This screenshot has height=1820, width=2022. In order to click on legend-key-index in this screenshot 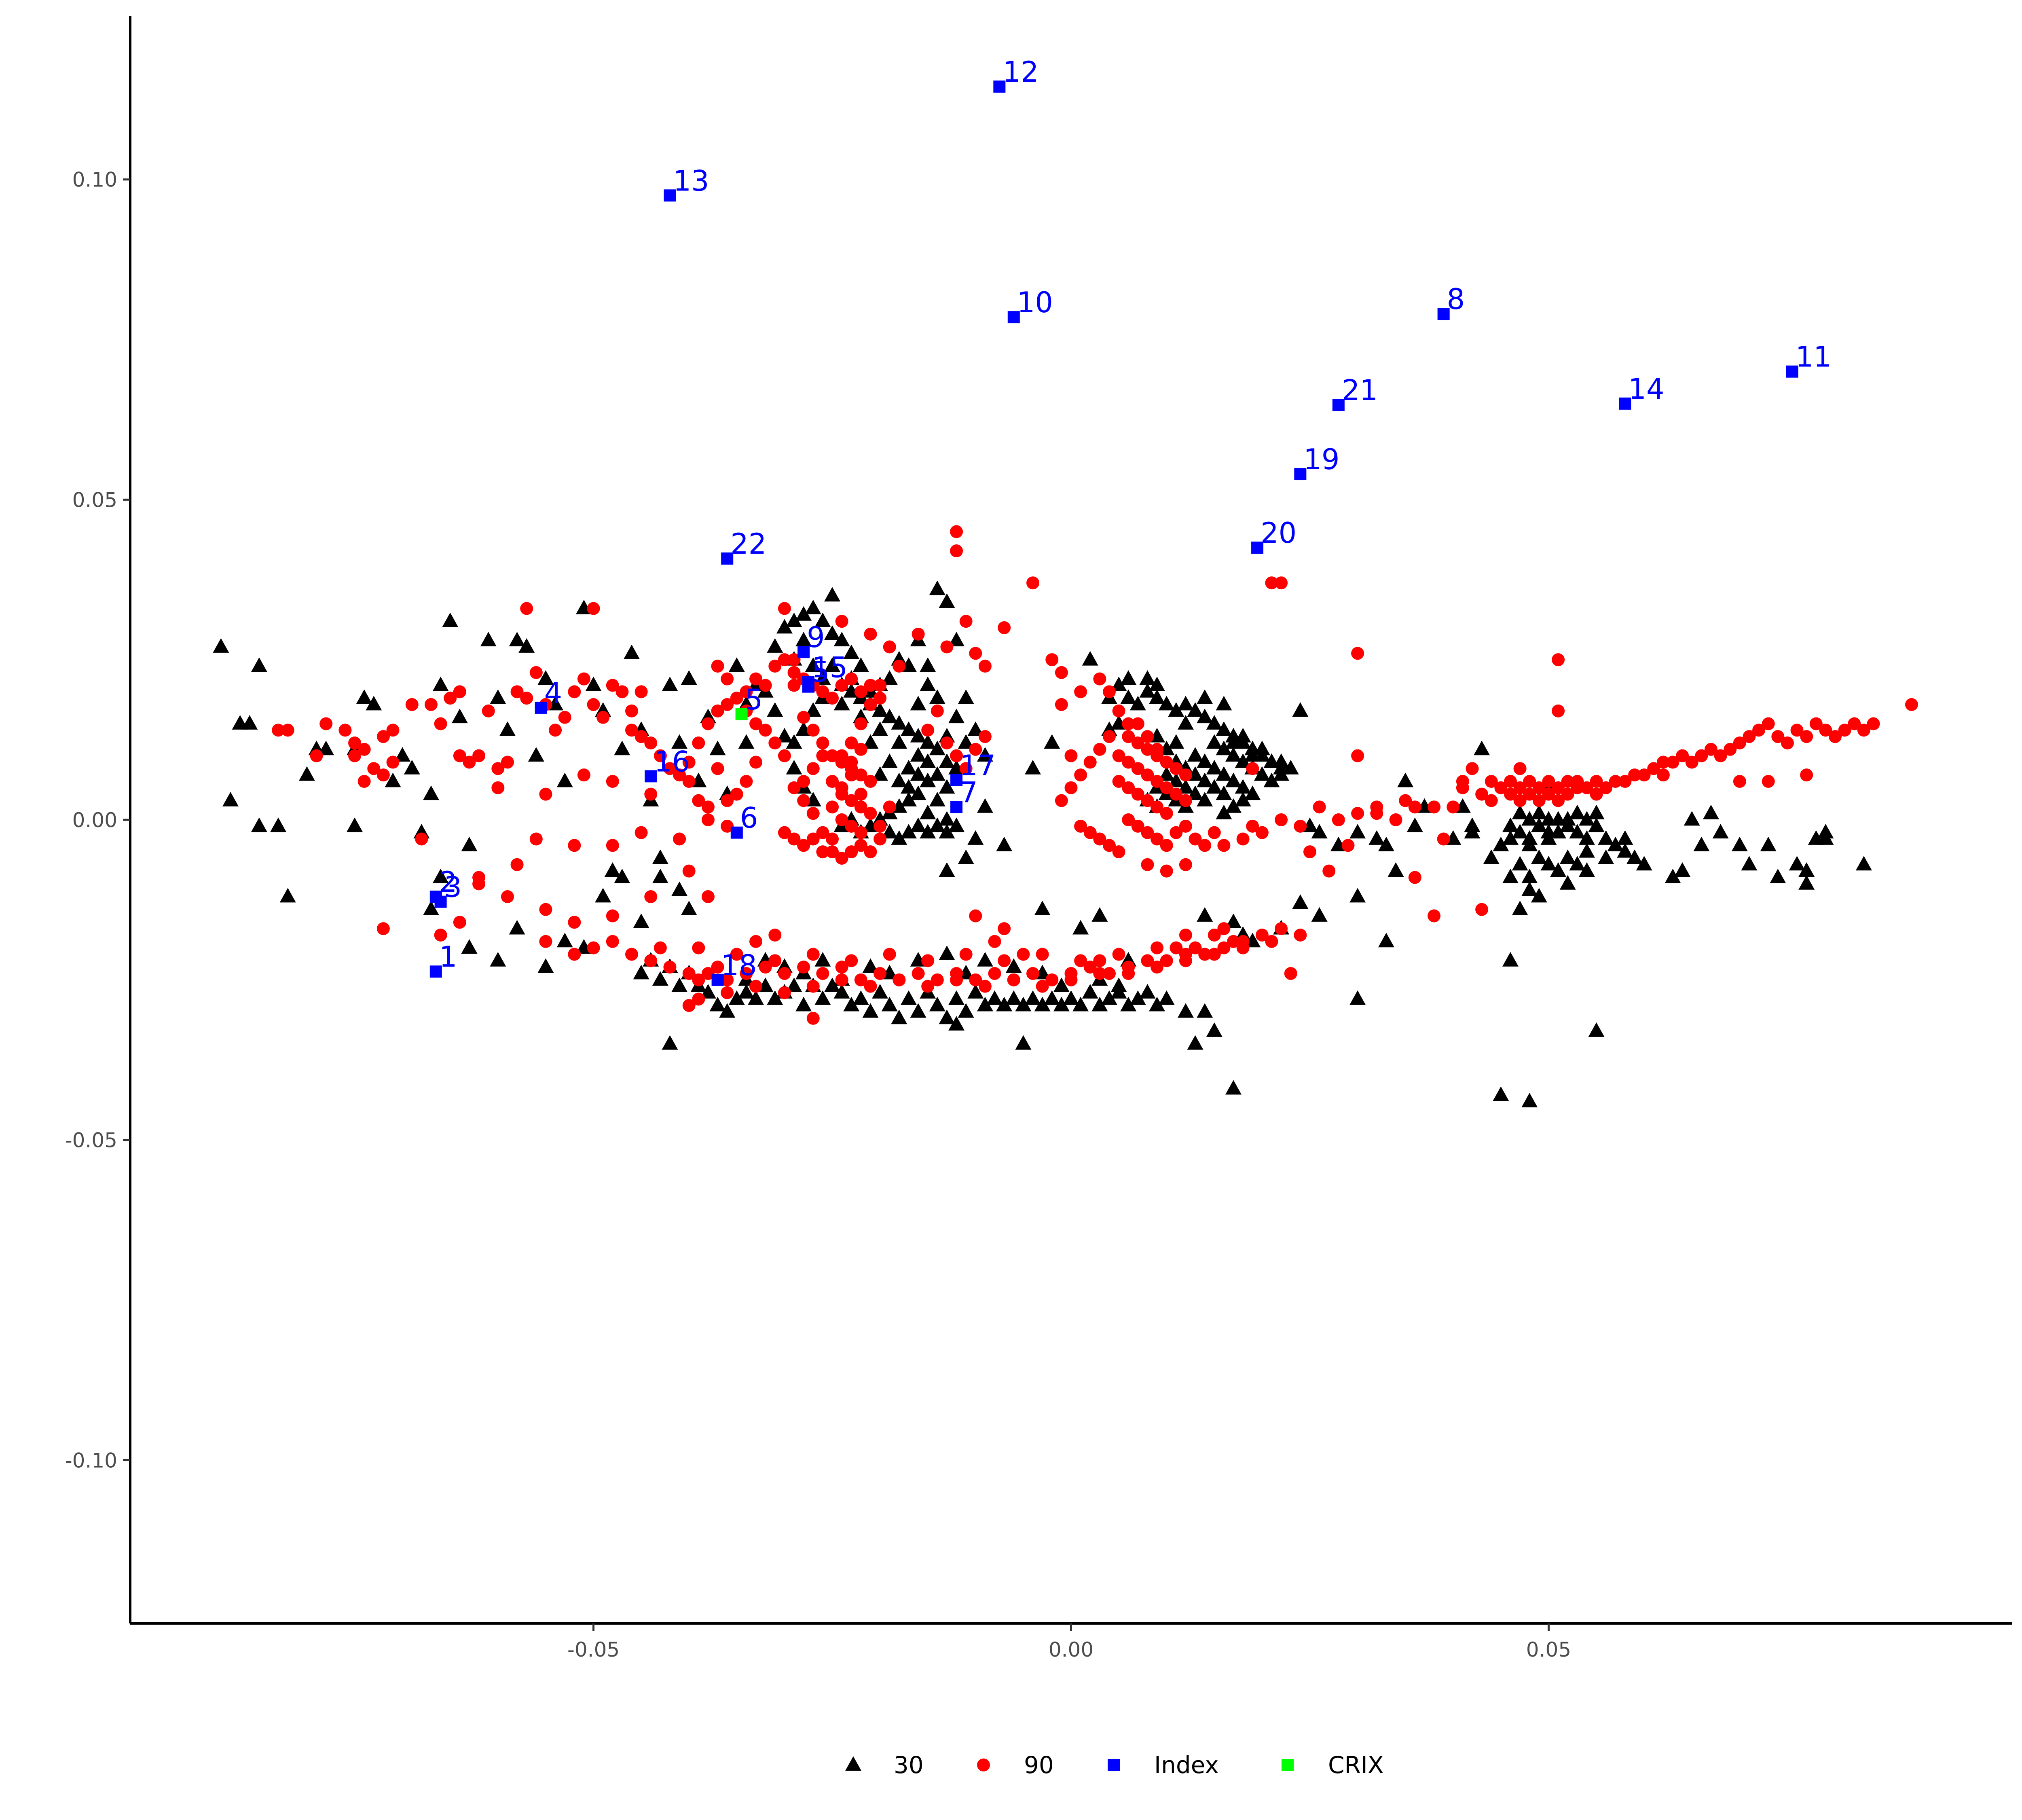, I will do `click(1114, 1765)`.